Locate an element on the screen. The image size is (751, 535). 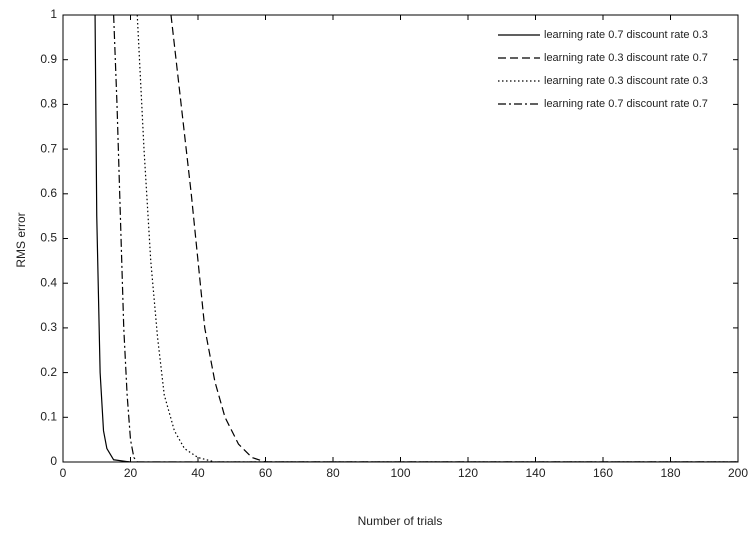
x-tick-label: 20 is located at coordinates (131, 473).